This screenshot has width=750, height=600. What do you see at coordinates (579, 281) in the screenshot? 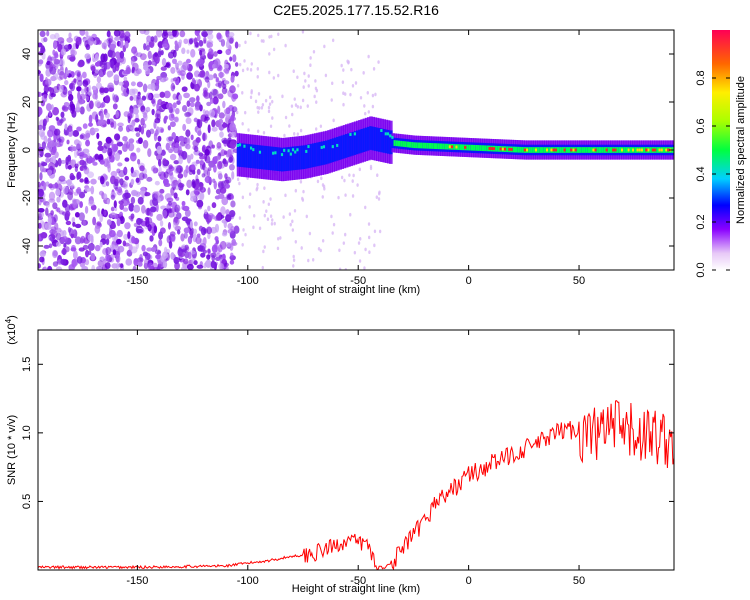
I see `x-tick-label: 50` at bounding box center [579, 281].